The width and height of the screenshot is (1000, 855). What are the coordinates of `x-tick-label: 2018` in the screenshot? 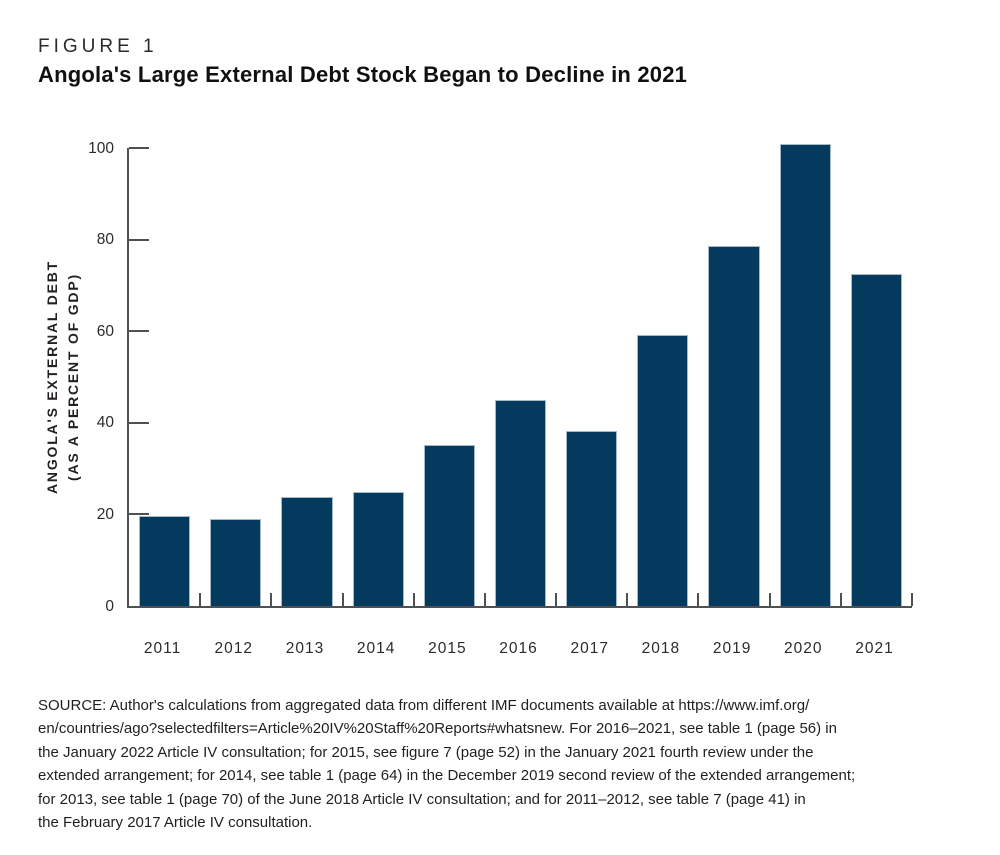 It's located at (661, 648).